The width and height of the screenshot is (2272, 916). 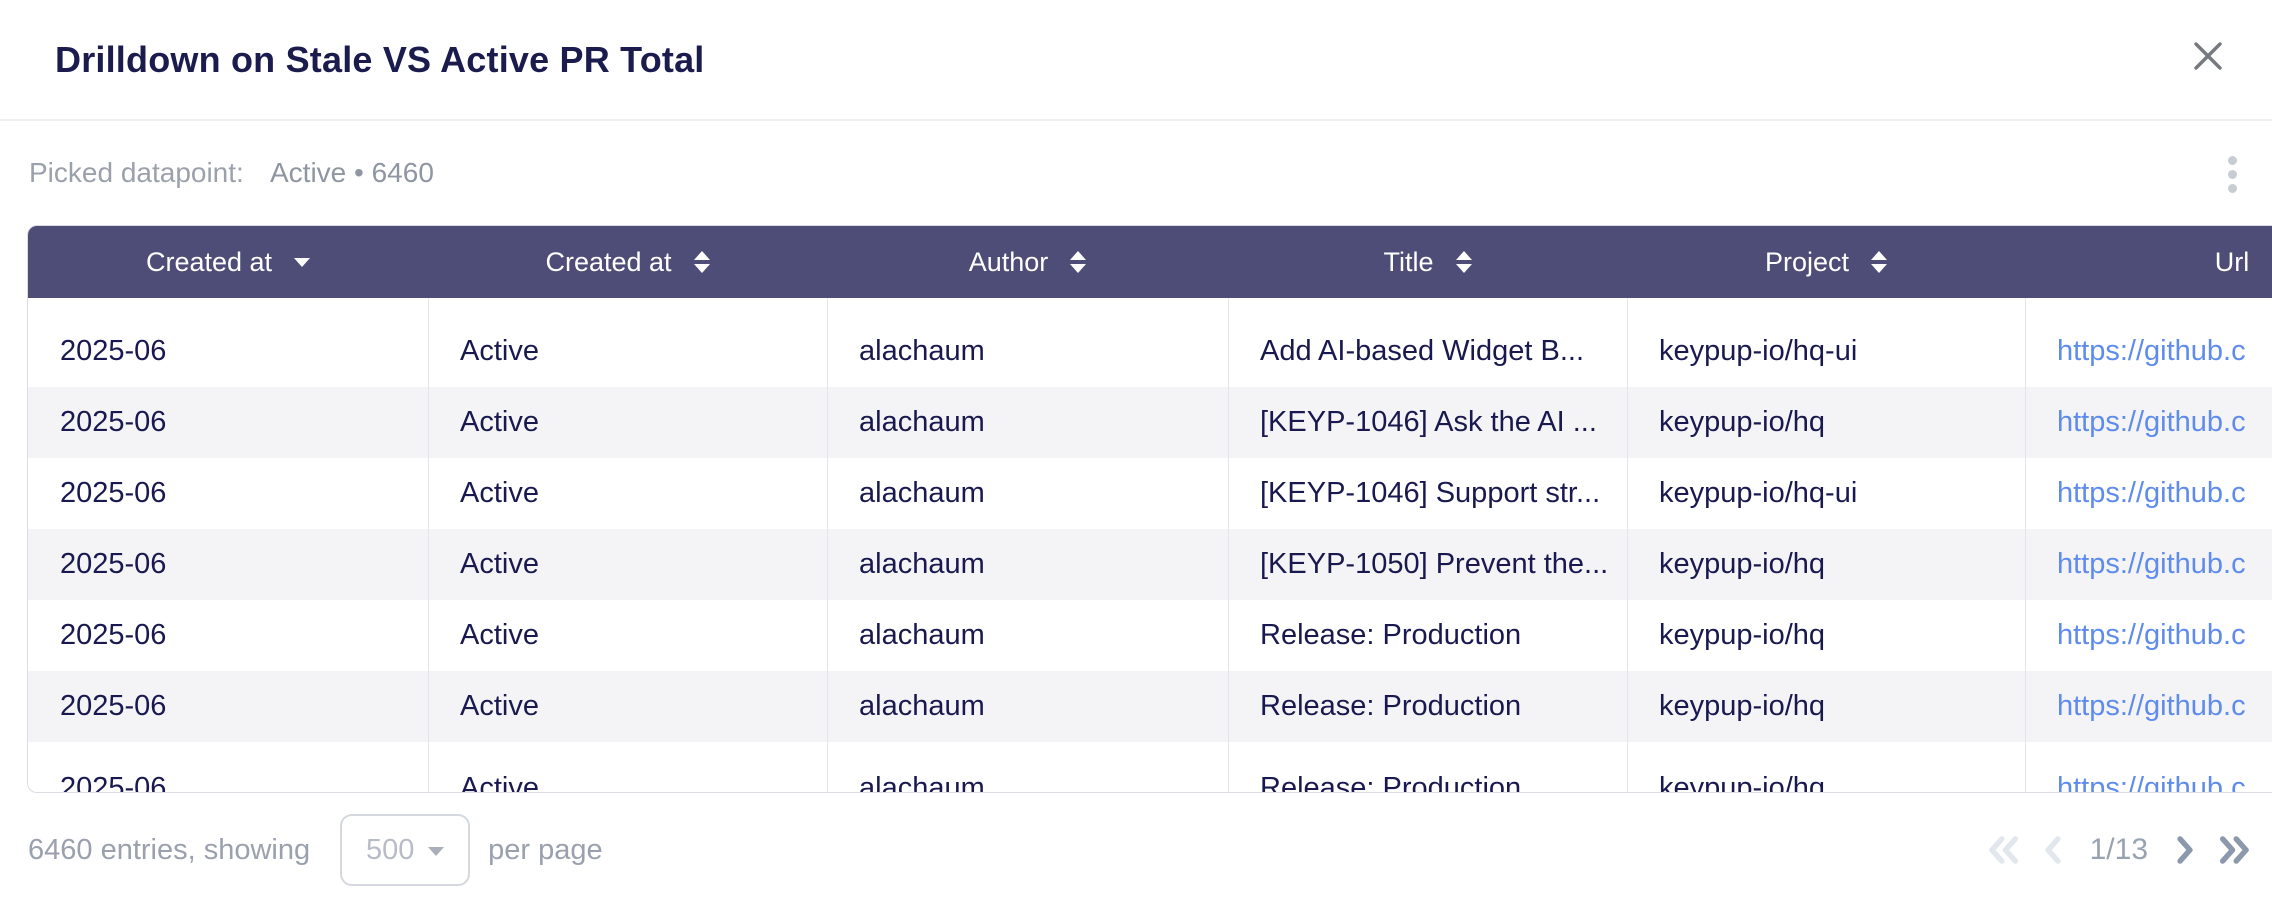 What do you see at coordinates (2232, 174) in the screenshot?
I see `kebab-menu-icon` at bounding box center [2232, 174].